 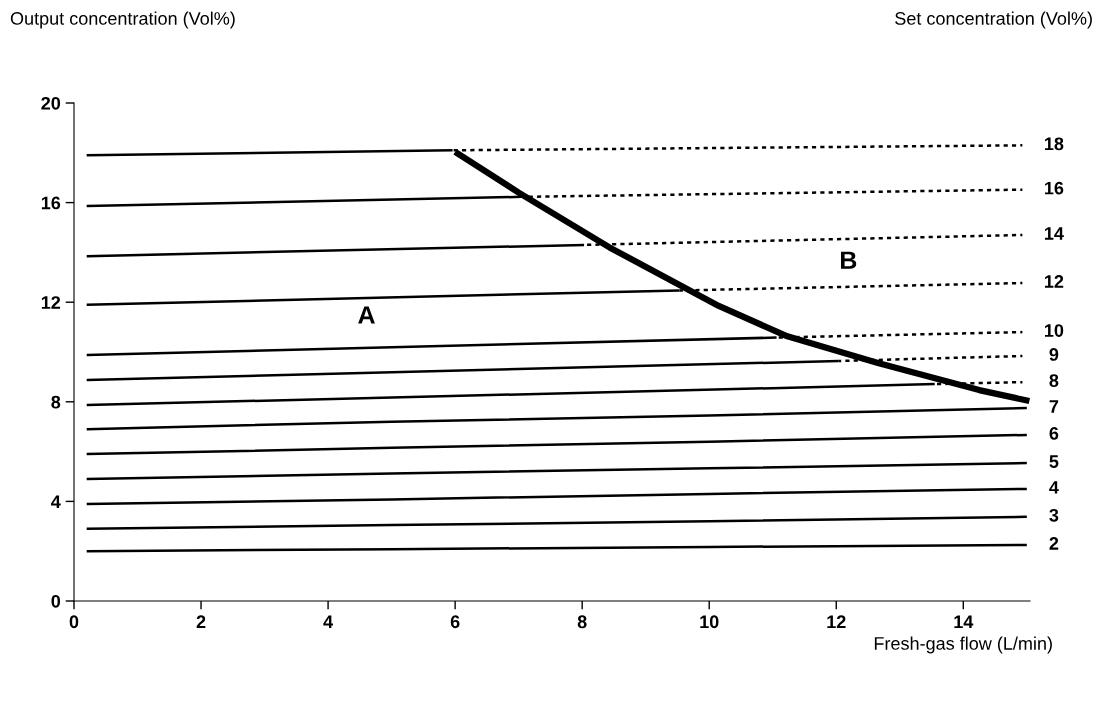 I want to click on y-tick-label: 16, so click(x=51, y=203).